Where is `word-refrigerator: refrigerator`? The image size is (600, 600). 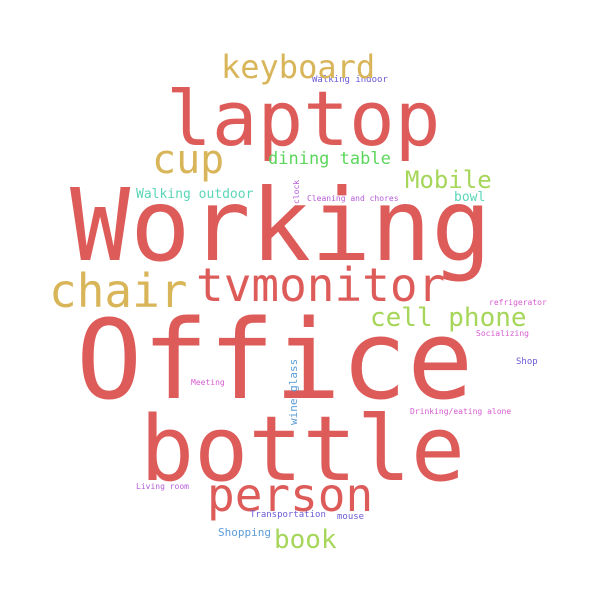 word-refrigerator: refrigerator is located at coordinates (518, 302).